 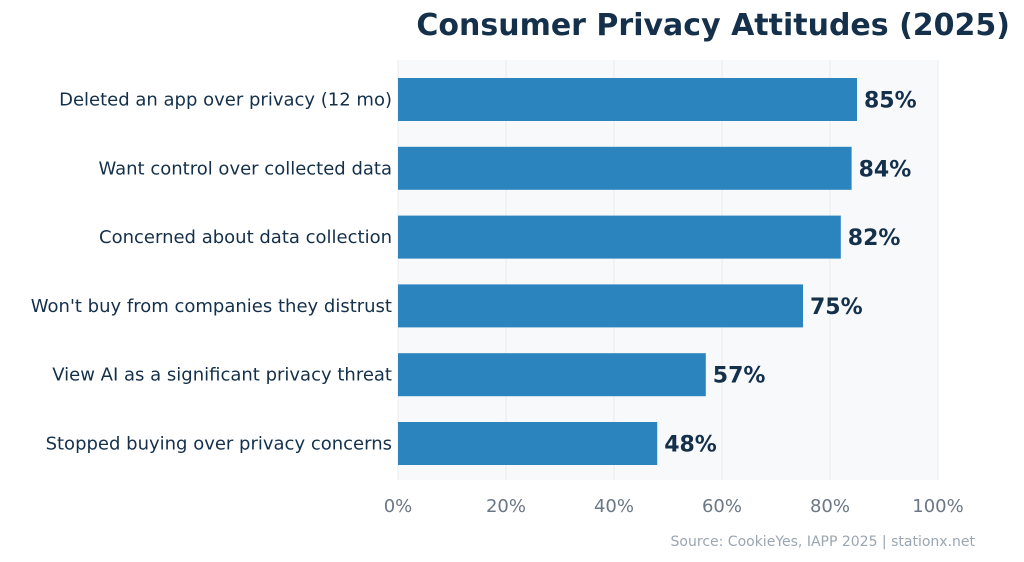 I want to click on x-tick-label: 20%, so click(x=506, y=506).